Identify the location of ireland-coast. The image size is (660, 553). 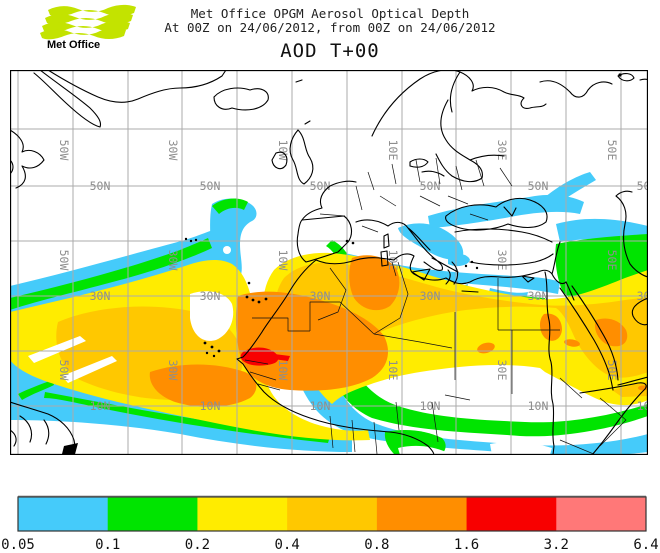
(279, 160).